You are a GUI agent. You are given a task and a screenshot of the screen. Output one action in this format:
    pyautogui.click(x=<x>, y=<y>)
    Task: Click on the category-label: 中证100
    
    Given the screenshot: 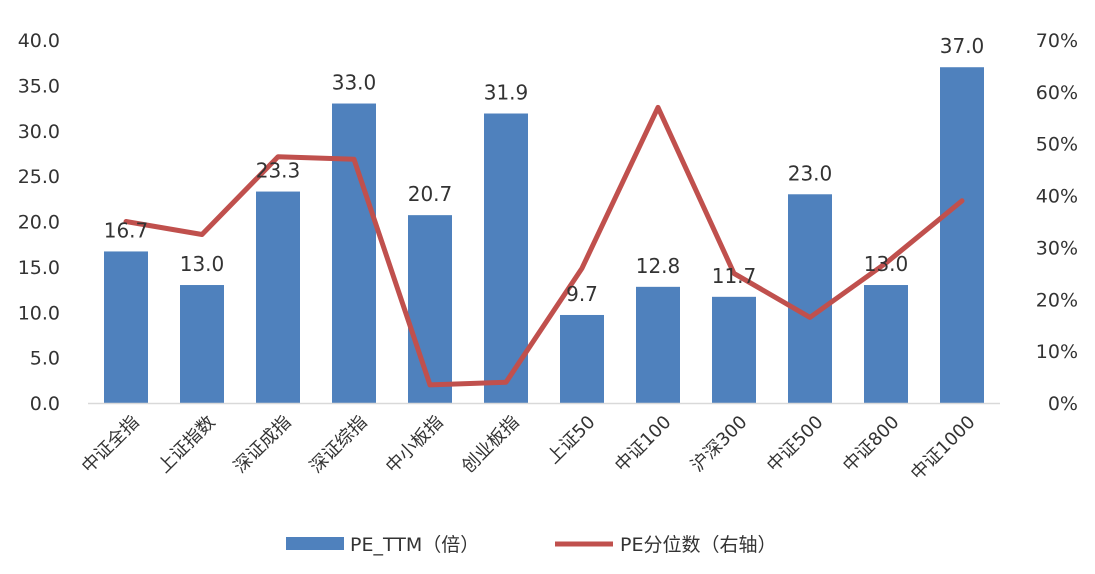 What is the action you would take?
    pyautogui.click(x=643, y=444)
    